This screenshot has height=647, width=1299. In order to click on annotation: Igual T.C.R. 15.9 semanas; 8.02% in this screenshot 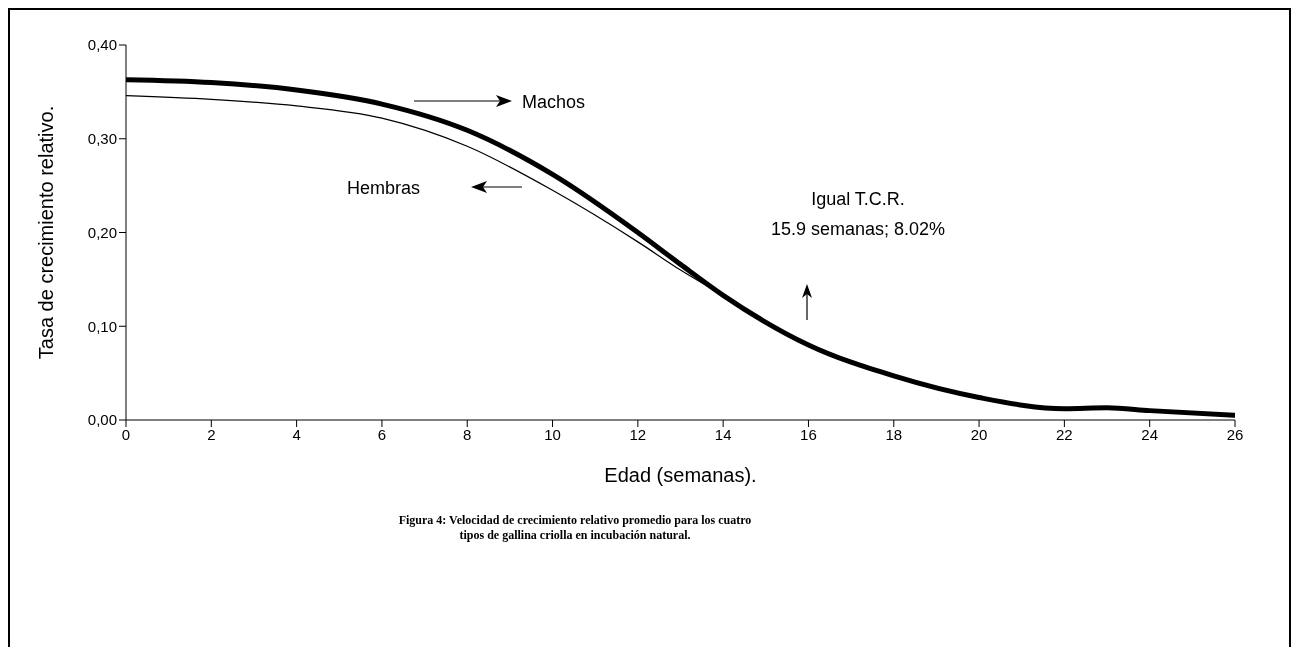, I will do `click(858, 214)`.